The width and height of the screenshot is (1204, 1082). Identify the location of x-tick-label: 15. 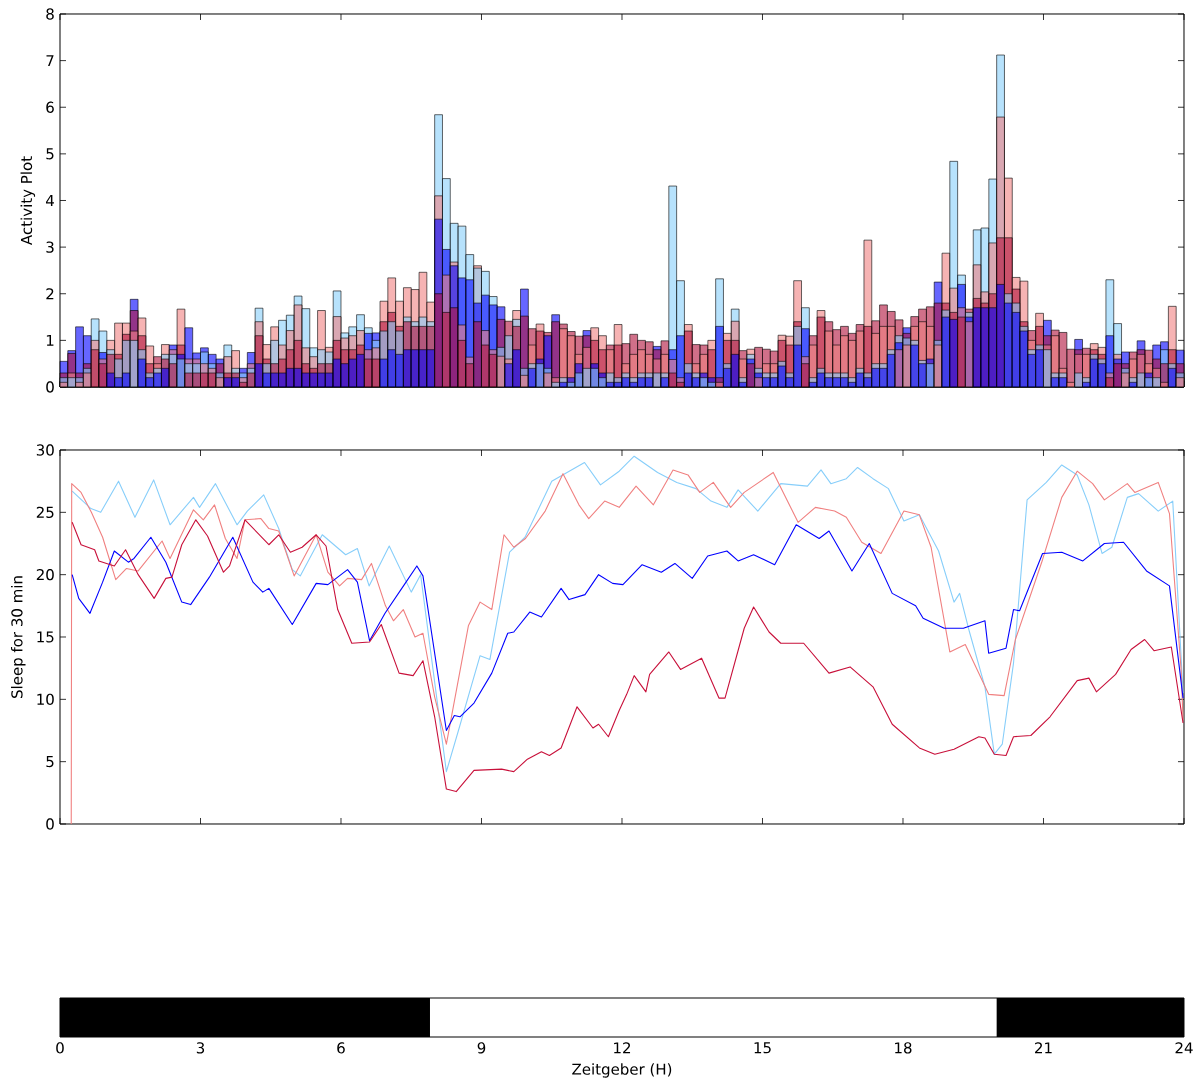
(762, 1048).